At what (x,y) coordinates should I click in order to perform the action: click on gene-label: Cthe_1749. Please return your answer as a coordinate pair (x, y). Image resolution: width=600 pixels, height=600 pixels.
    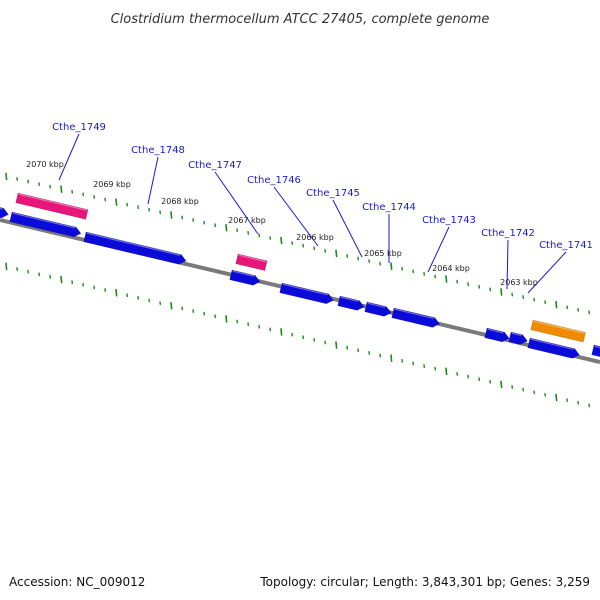
    Looking at the image, I should click on (79, 127).